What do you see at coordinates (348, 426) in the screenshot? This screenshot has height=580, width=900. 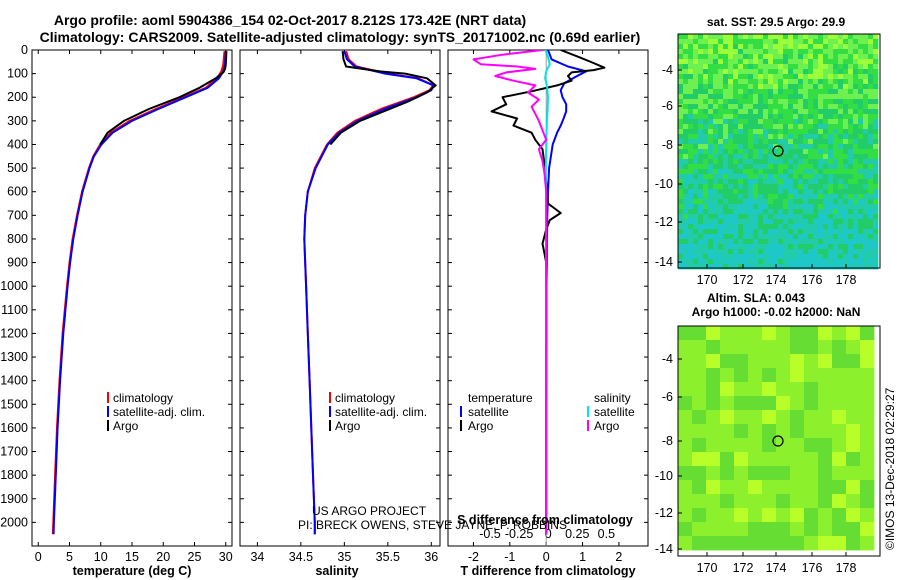 I see `legend-argo-label: Argo` at bounding box center [348, 426].